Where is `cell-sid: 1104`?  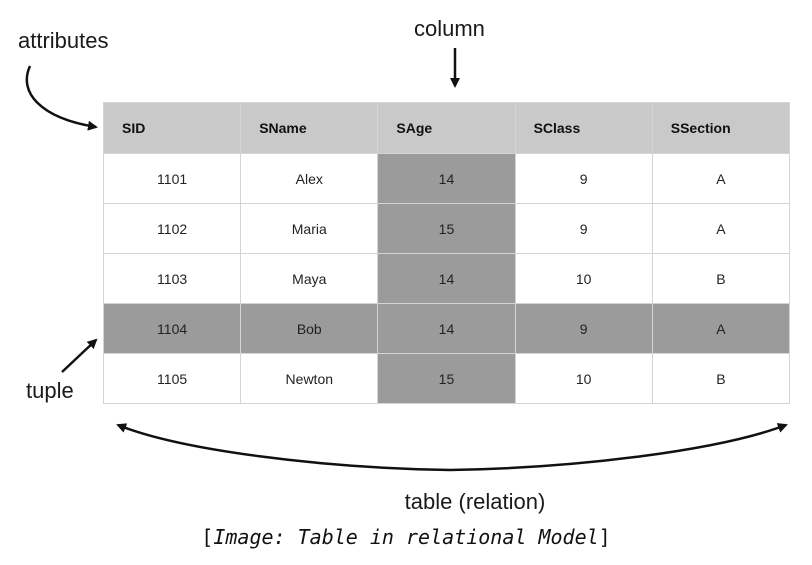 cell-sid: 1104 is located at coordinates (172, 328).